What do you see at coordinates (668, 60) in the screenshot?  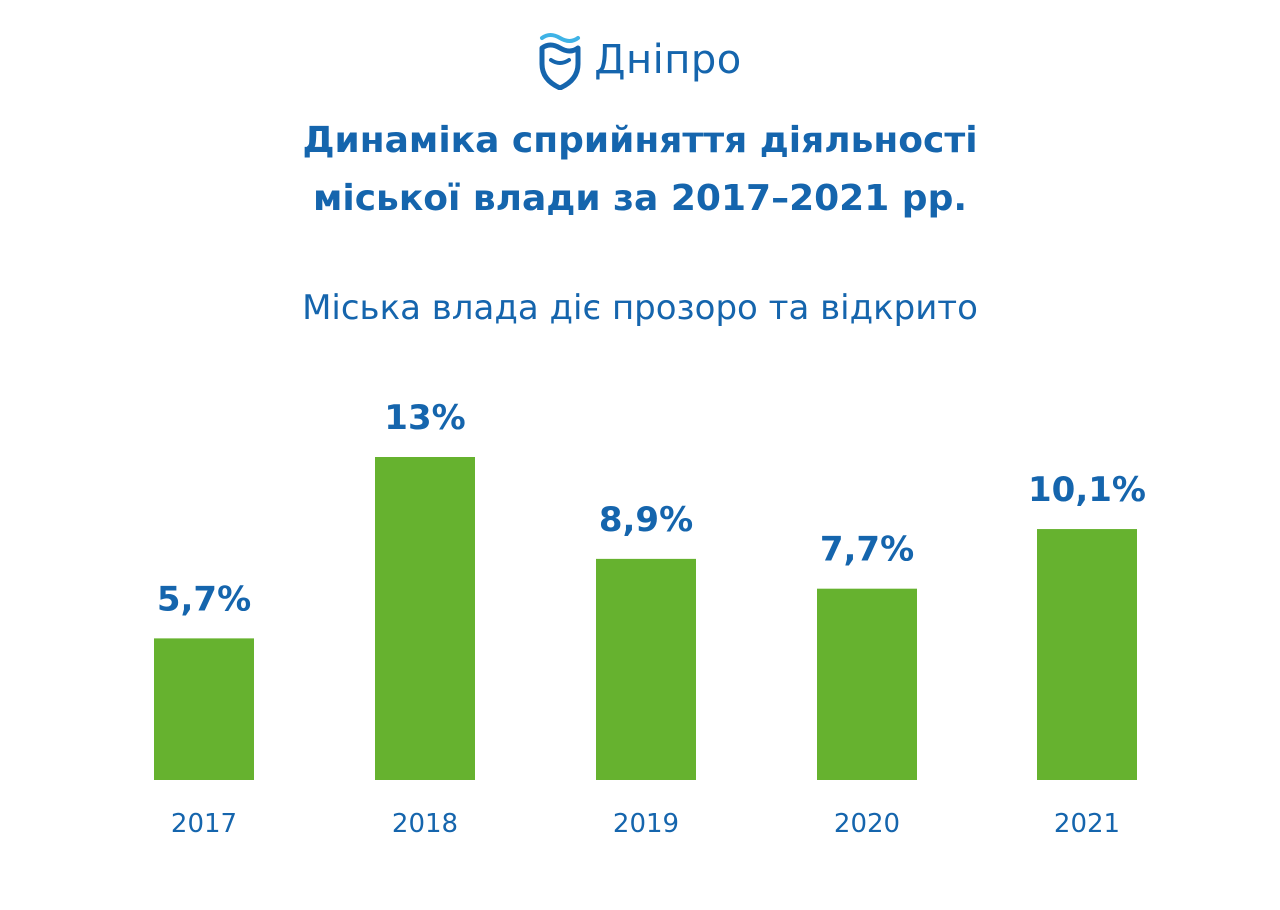 I see `logo-text: Дніпро` at bounding box center [668, 60].